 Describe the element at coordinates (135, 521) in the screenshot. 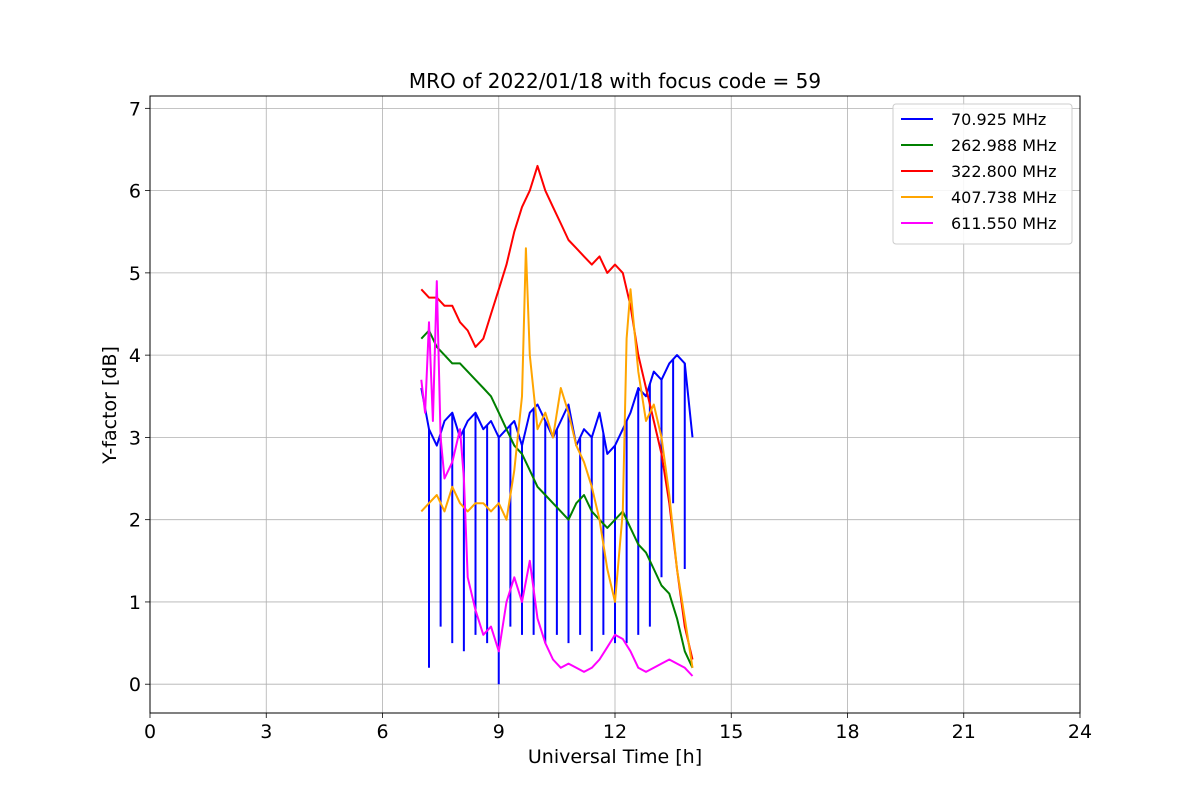

I see `y-tick-label: 2` at that location.